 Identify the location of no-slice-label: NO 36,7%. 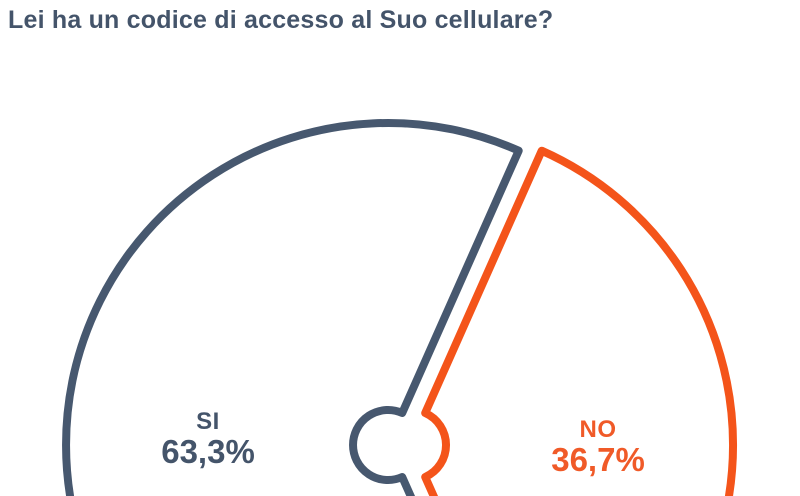
(598, 447).